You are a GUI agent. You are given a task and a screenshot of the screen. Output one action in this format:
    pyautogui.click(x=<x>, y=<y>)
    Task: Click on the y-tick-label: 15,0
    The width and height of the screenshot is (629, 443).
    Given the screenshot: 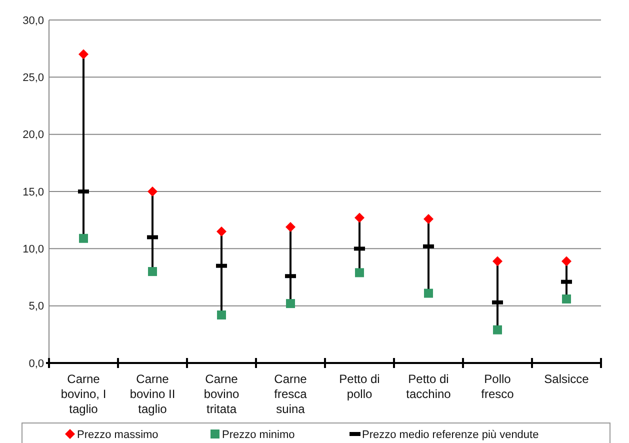 What is the action you would take?
    pyautogui.click(x=33, y=192)
    